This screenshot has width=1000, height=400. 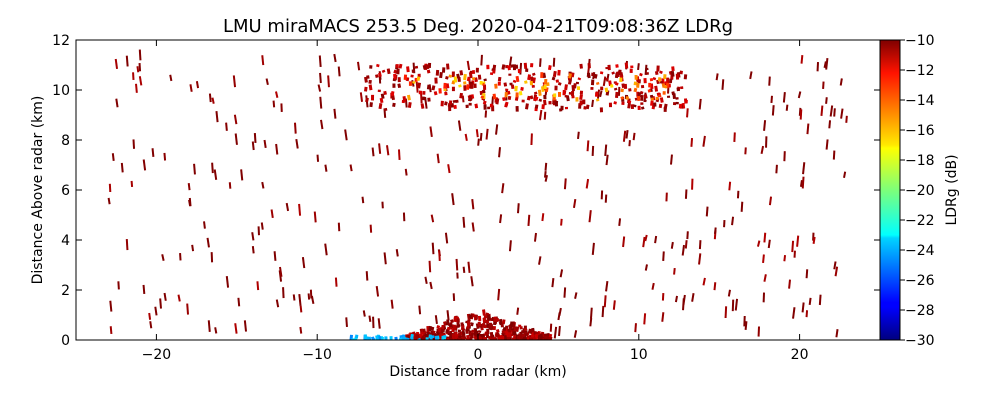 What do you see at coordinates (65, 341) in the screenshot?
I see `y-tick-label: 0` at bounding box center [65, 341].